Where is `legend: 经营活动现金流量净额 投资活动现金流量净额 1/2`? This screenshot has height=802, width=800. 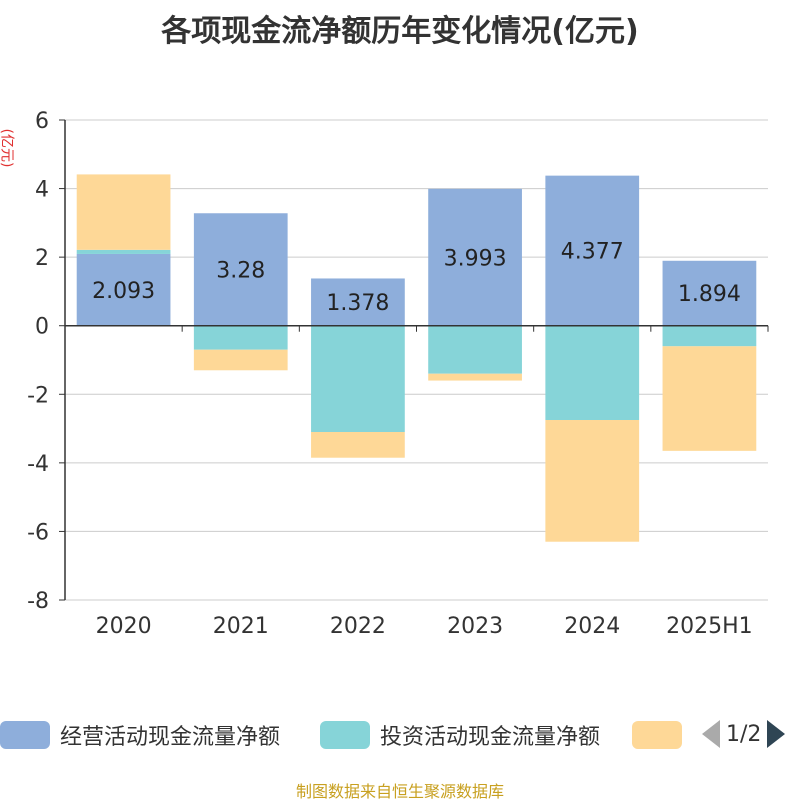
legend: 经营活动现金流量净额 投资活动现金流量净额 1/2 is located at coordinates (400, 734).